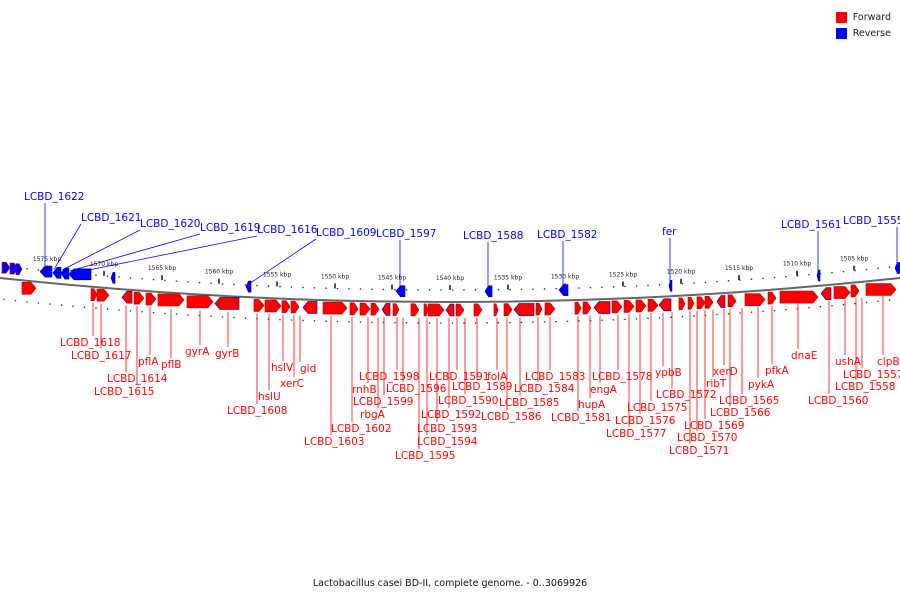 This screenshot has height=600, width=900. What do you see at coordinates (104, 273) in the screenshot?
I see `tick-mark` at bounding box center [104, 273].